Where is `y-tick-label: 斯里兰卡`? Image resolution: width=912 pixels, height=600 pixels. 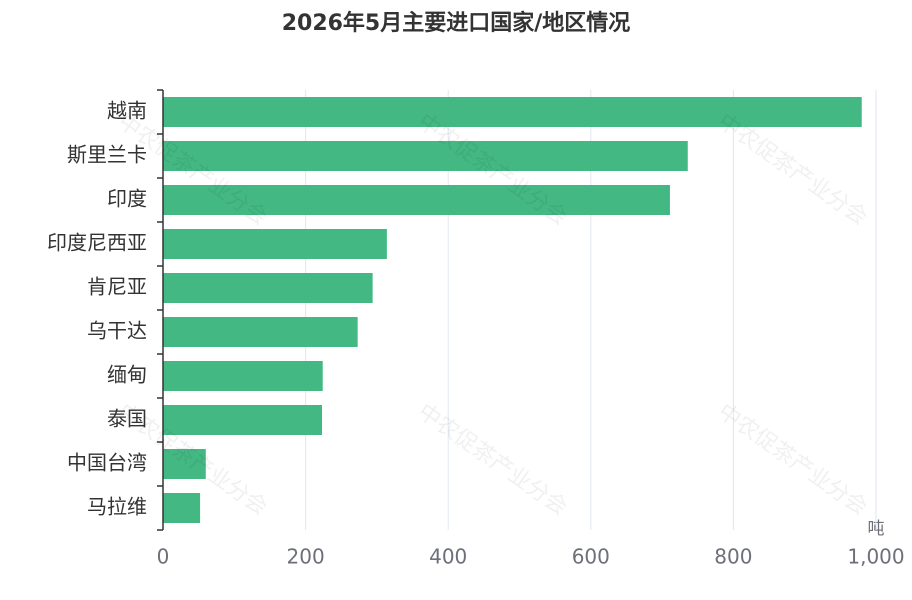 y-tick-label: 斯里兰卡 is located at coordinates (107, 155).